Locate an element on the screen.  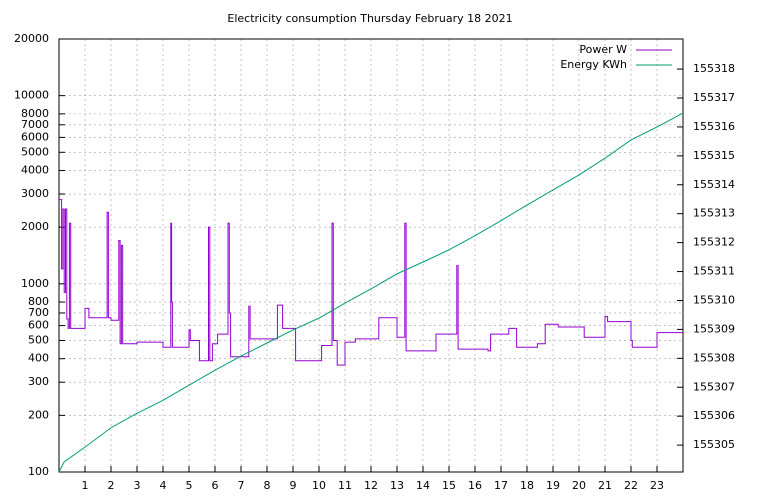
y2-tick-label: 155316 is located at coordinates (714, 126).